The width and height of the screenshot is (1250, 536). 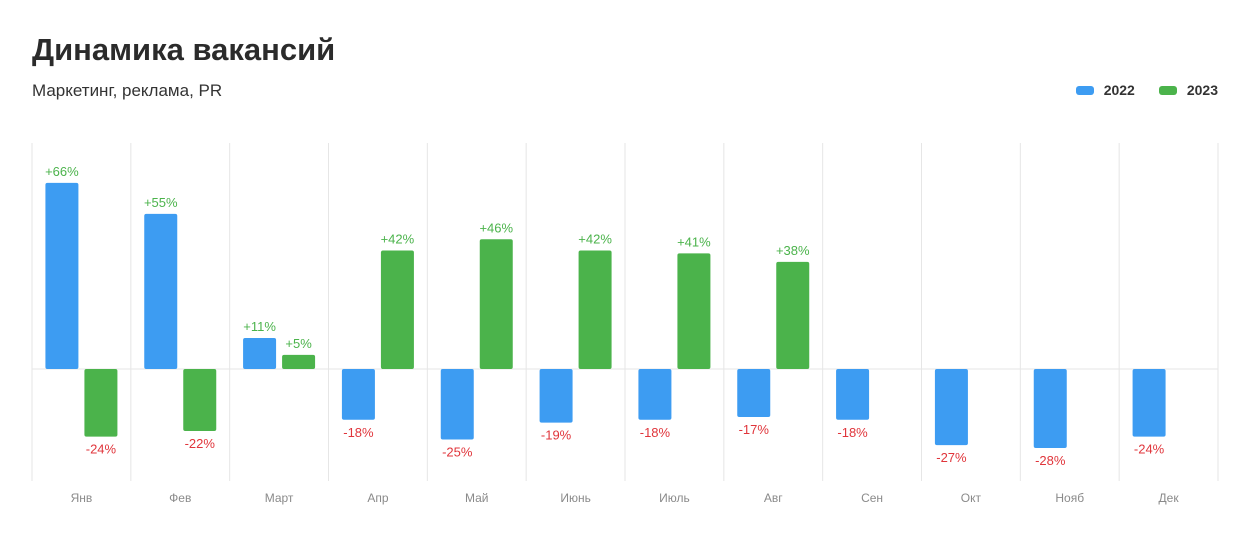 What do you see at coordinates (595, 239) in the screenshot?
I see `data-label-2023-Июнь: +42%` at bounding box center [595, 239].